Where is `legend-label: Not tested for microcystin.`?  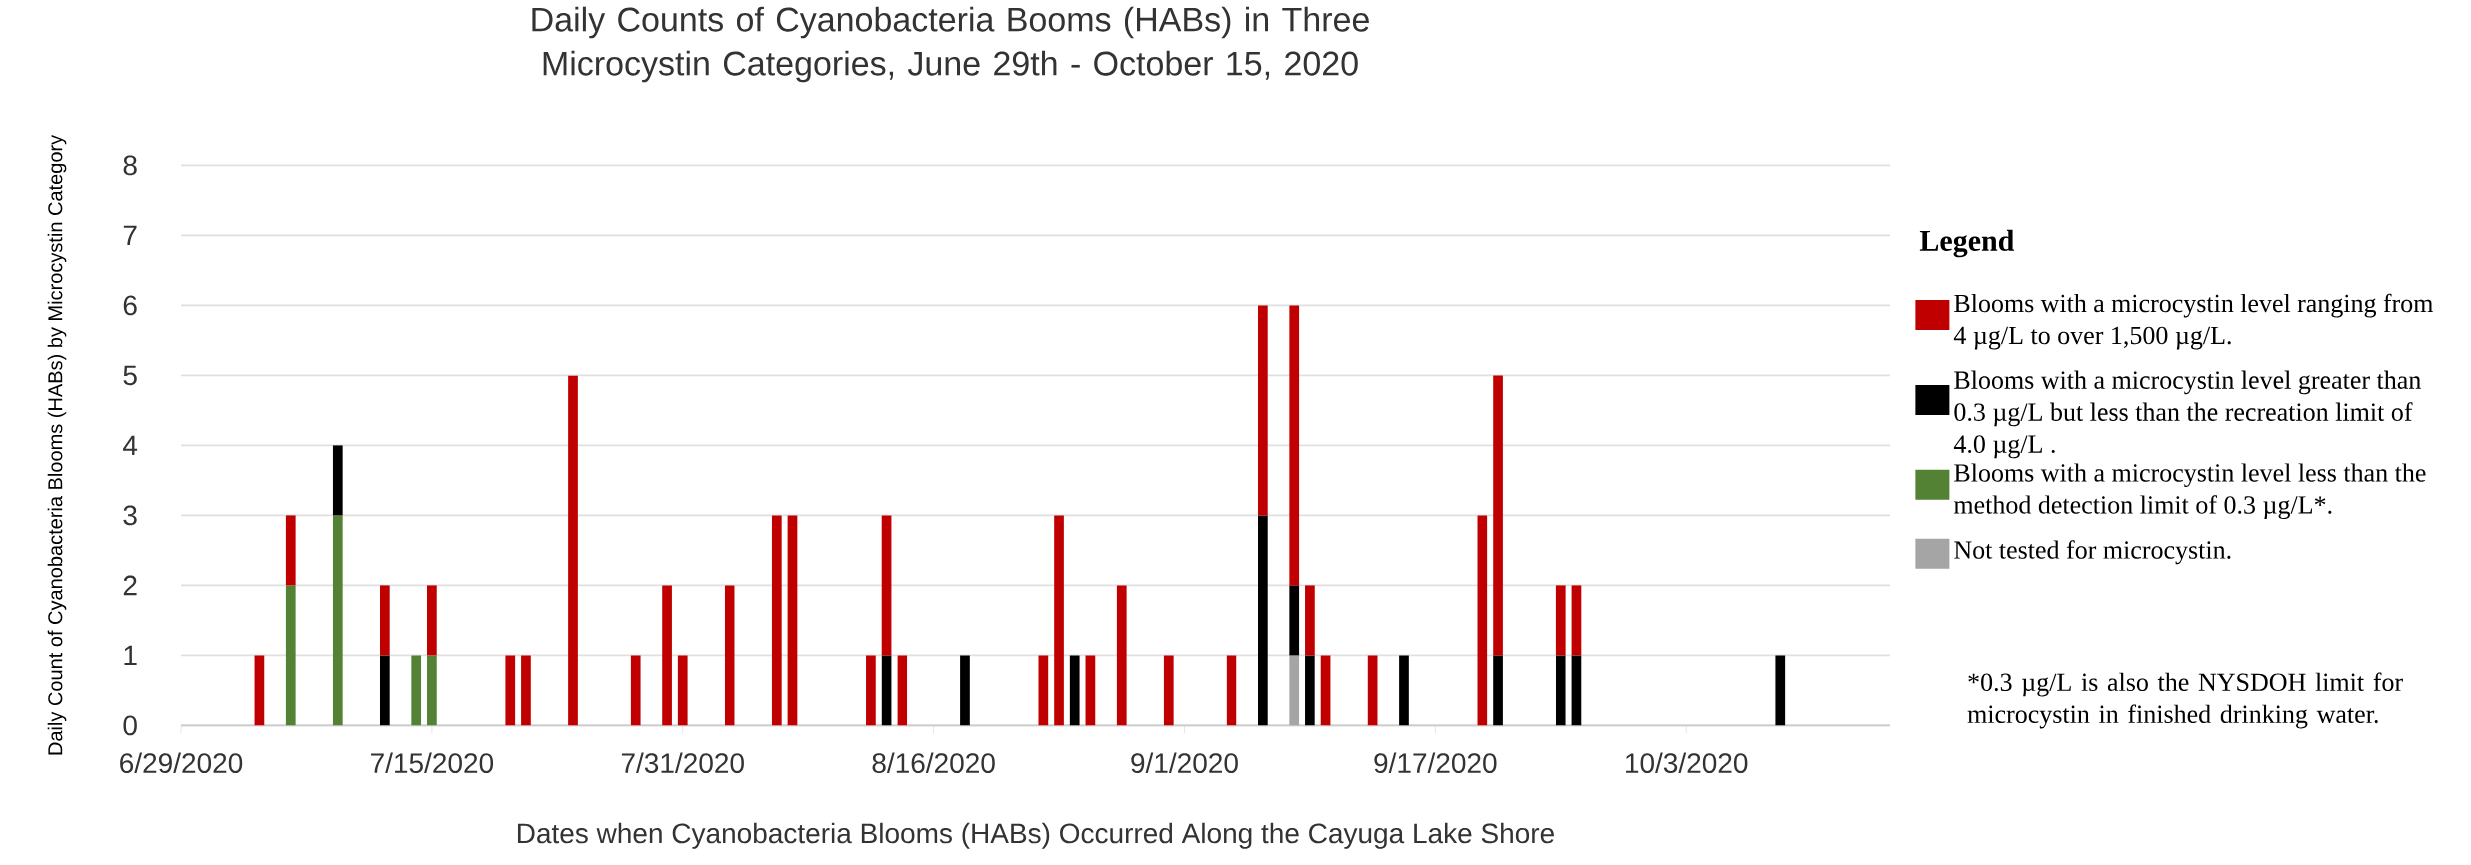
legend-label: Not tested for microcystin. is located at coordinates (2092, 552).